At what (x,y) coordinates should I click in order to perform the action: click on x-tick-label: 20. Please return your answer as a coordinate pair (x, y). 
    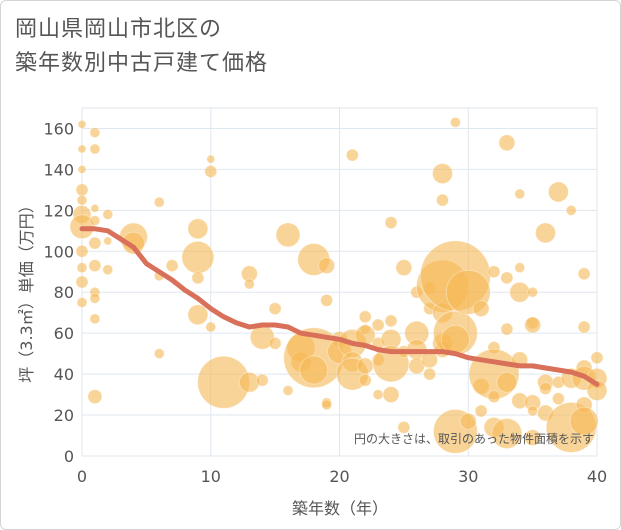
    Looking at the image, I should click on (339, 476).